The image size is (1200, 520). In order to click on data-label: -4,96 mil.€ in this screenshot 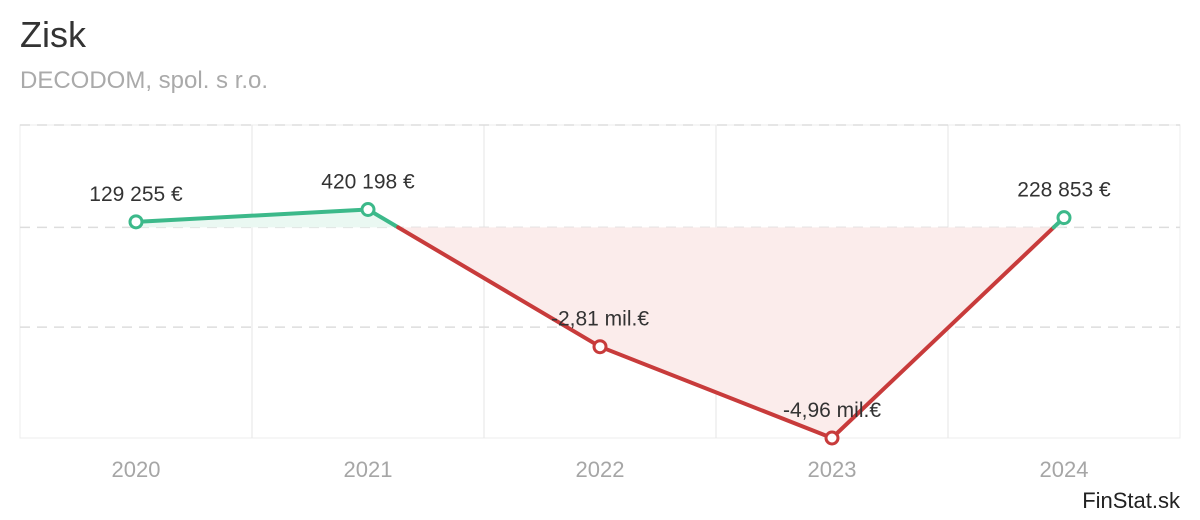, I will do `click(832, 410)`.